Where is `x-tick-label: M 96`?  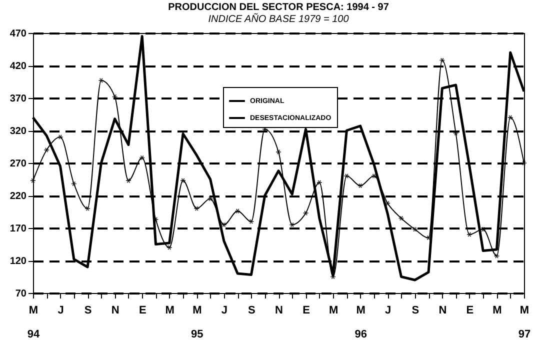 x-tick-label: M 96 is located at coordinates (360, 322).